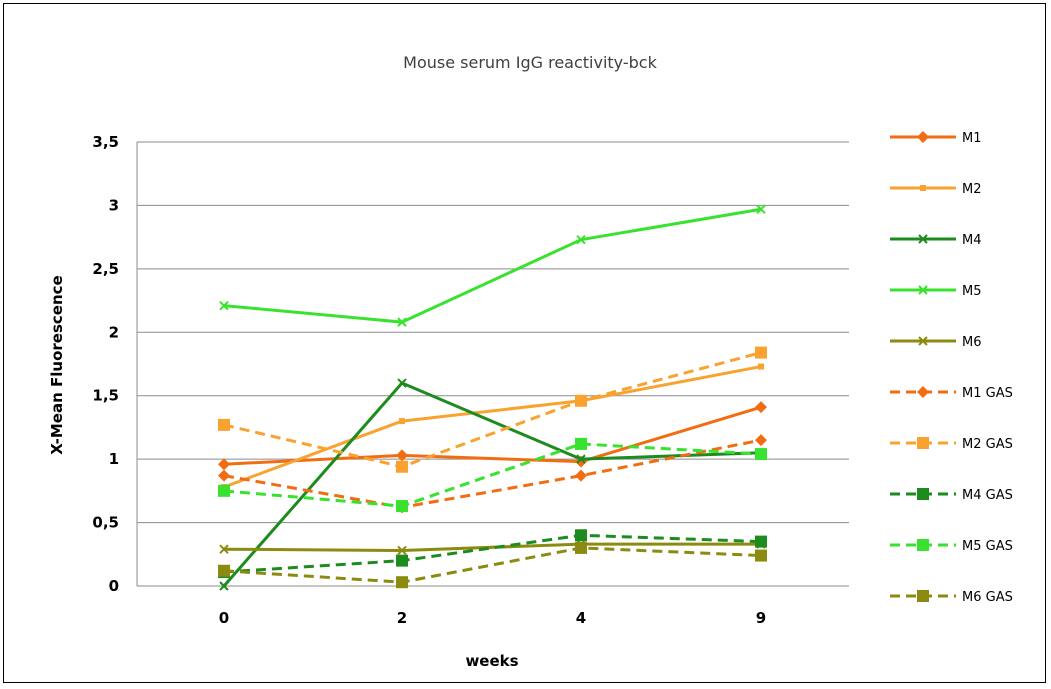  What do you see at coordinates (761, 618) in the screenshot?
I see `x-tick-label: 9` at bounding box center [761, 618].